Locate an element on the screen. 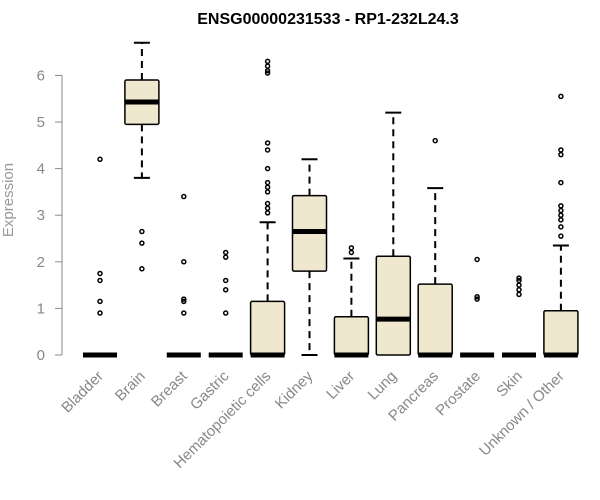  x-tick-label: Bladder is located at coordinates (82, 392).